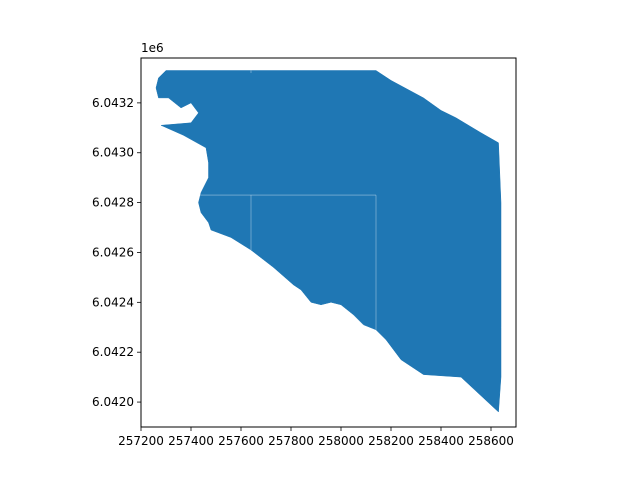  Describe the element at coordinates (113, 402) in the screenshot. I see `y-tick-label: 6.0420` at that location.